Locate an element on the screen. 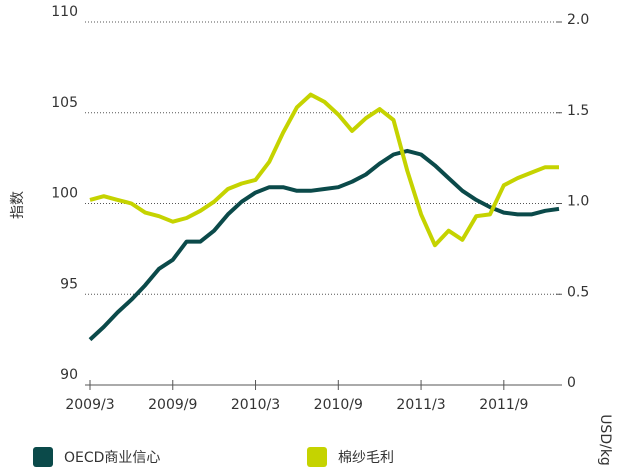 This screenshot has width=617, height=470. legend-label: 棉纱毛利 is located at coordinates (366, 457).